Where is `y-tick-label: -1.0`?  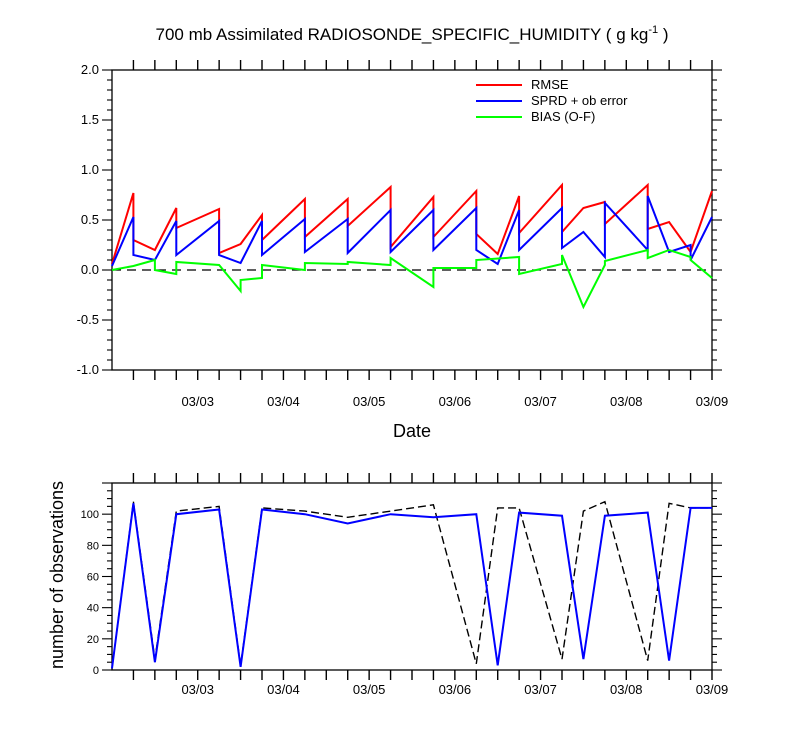
y-tick-label: -1.0 is located at coordinates (88, 369).